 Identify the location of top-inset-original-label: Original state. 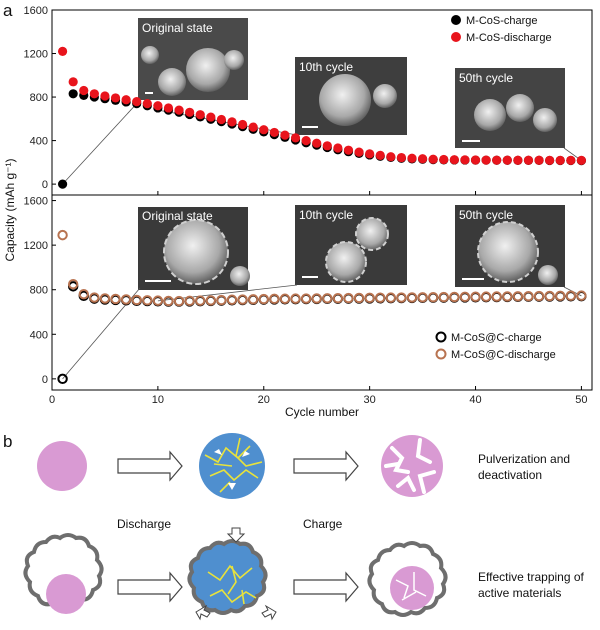
(177, 28).